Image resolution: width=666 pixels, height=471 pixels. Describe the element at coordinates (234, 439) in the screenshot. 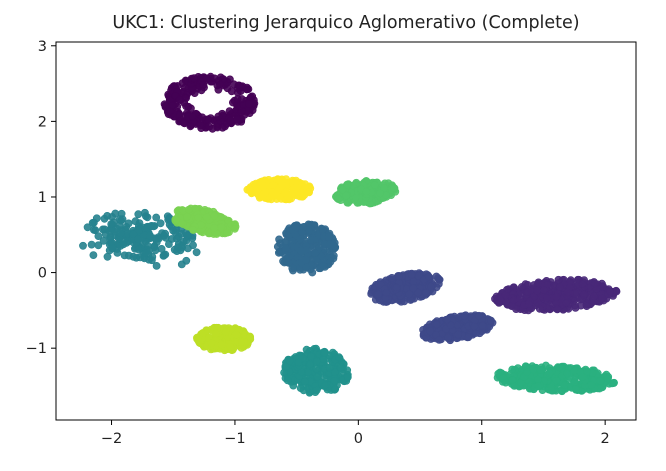

I see `x-tick-label: −1` at that location.